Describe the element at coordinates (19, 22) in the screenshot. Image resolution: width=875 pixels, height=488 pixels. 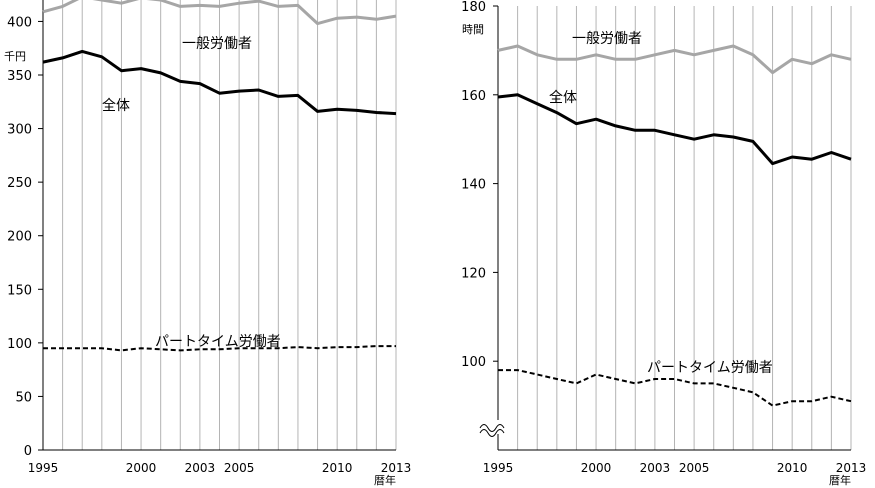
I see `chart1-y-tick-label: 400` at that location.